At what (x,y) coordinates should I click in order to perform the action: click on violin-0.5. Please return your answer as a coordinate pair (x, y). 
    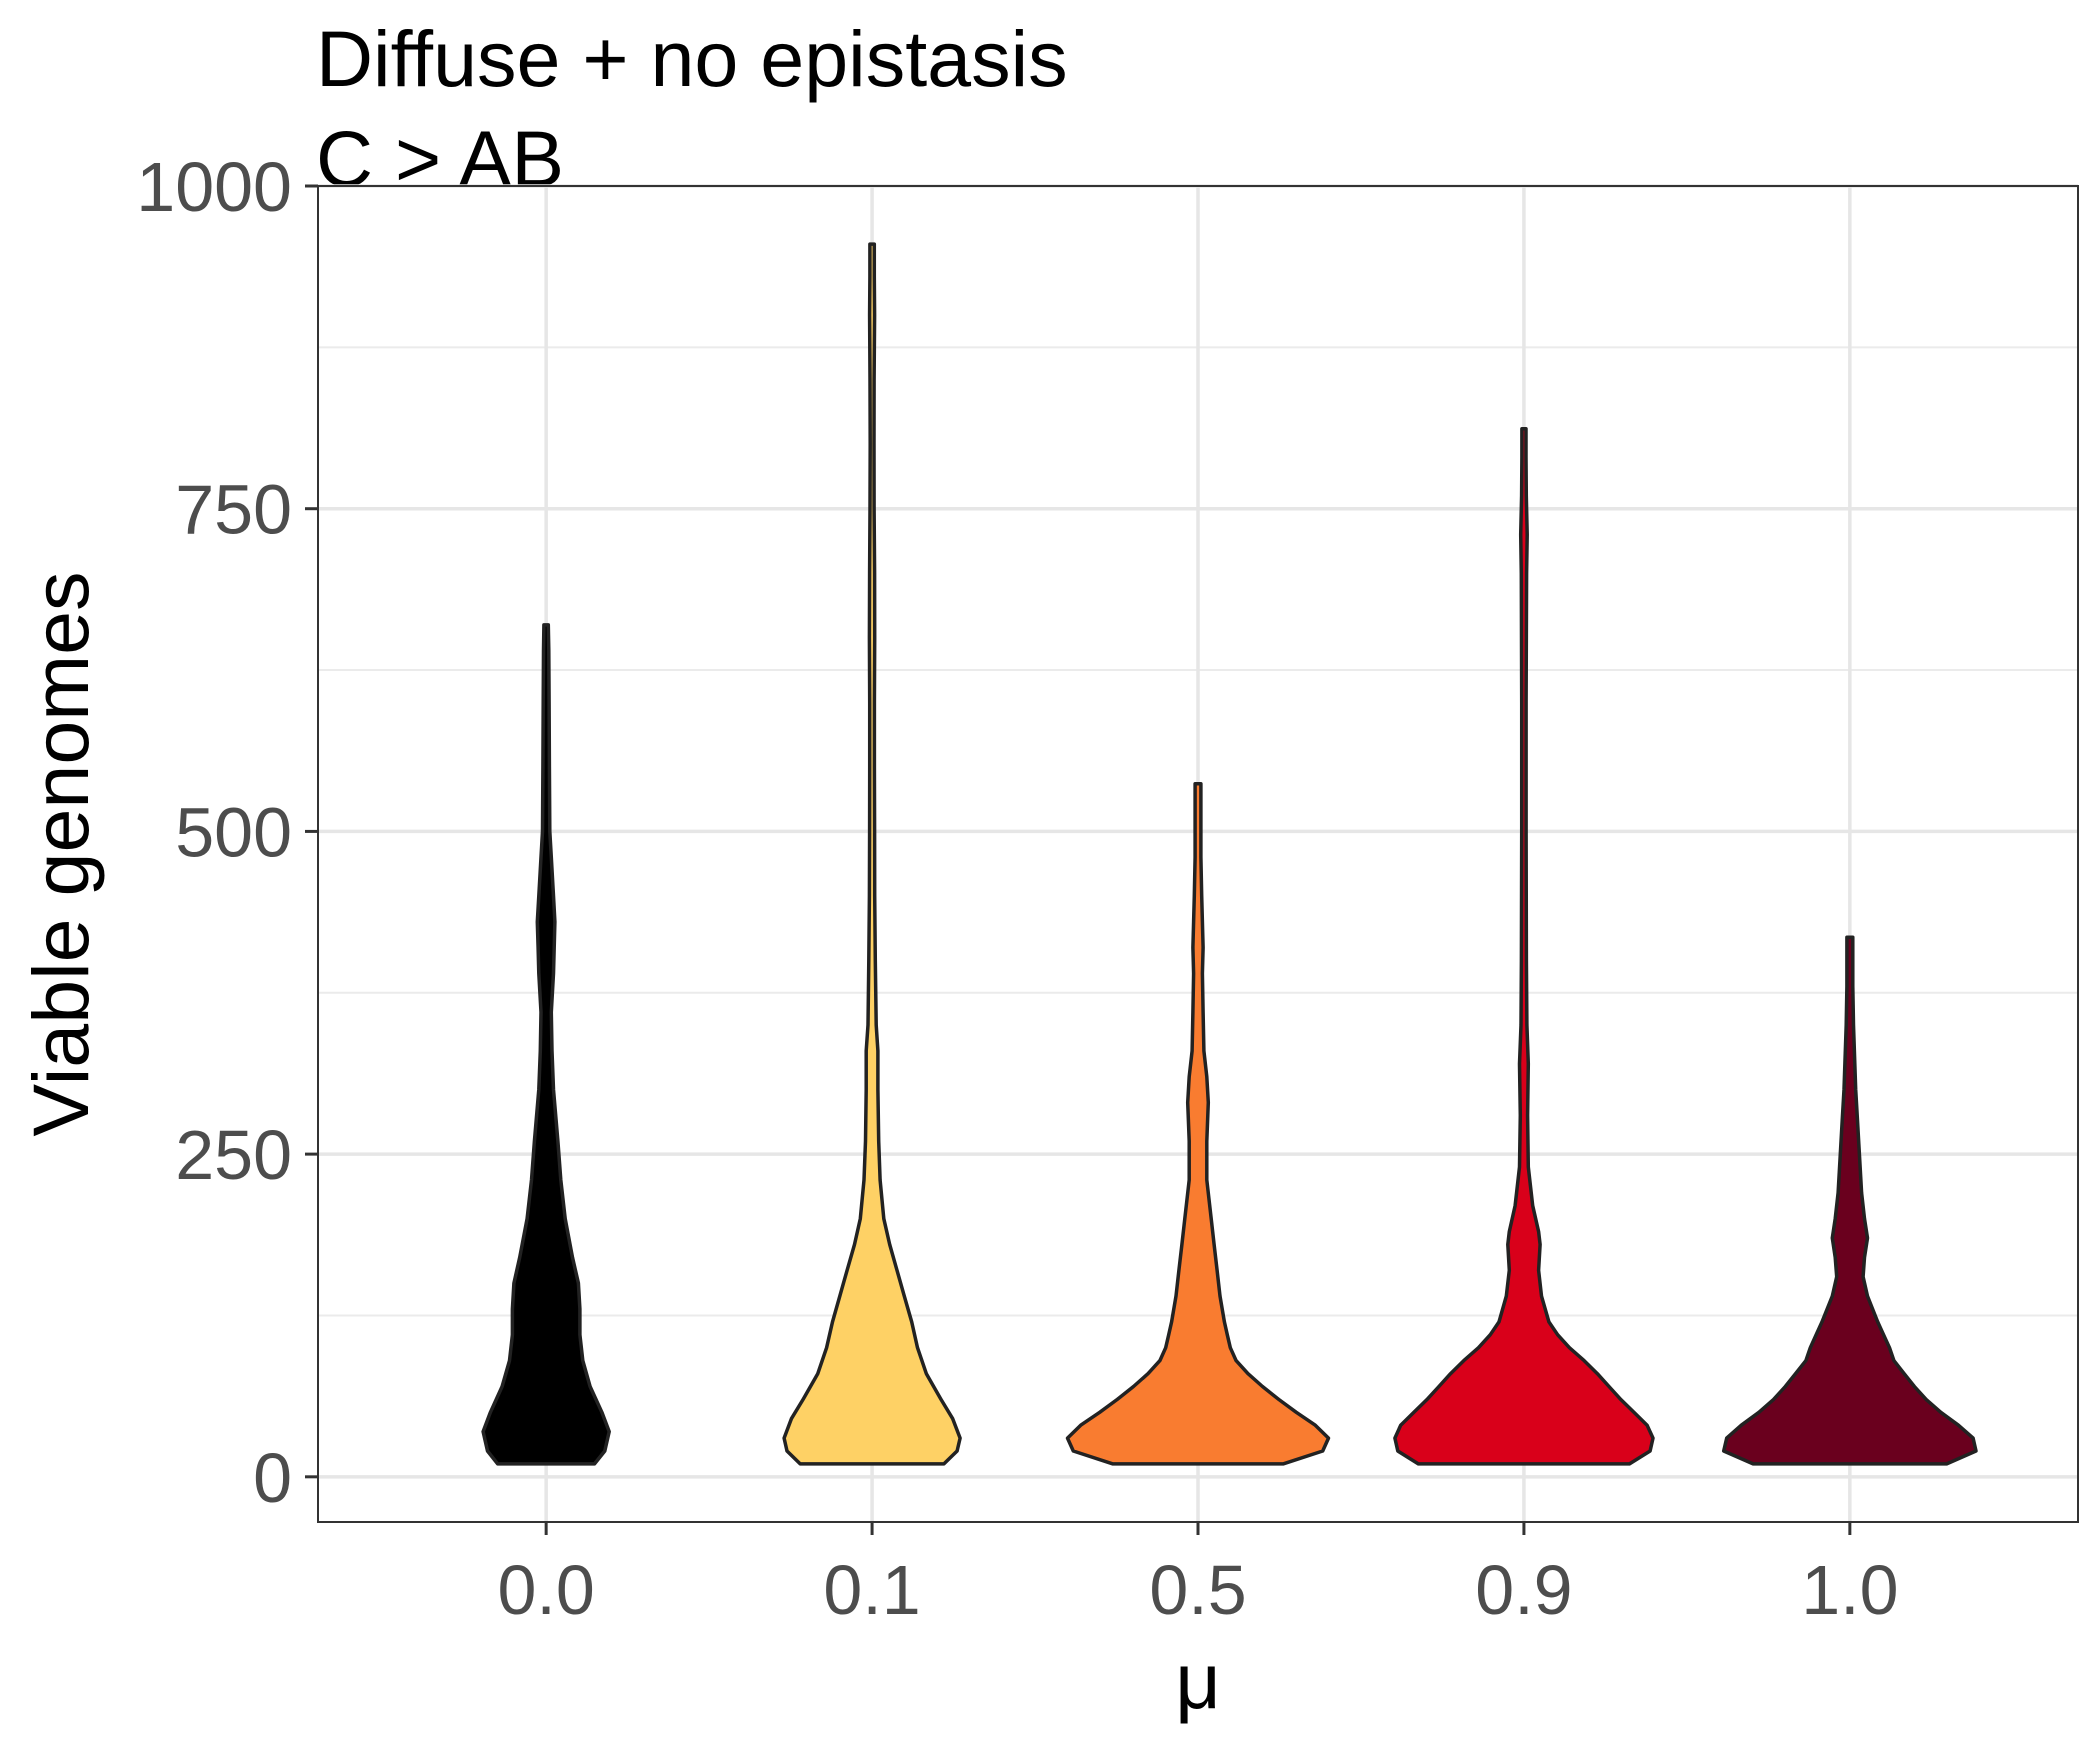
    Looking at the image, I should click on (1198, 1123).